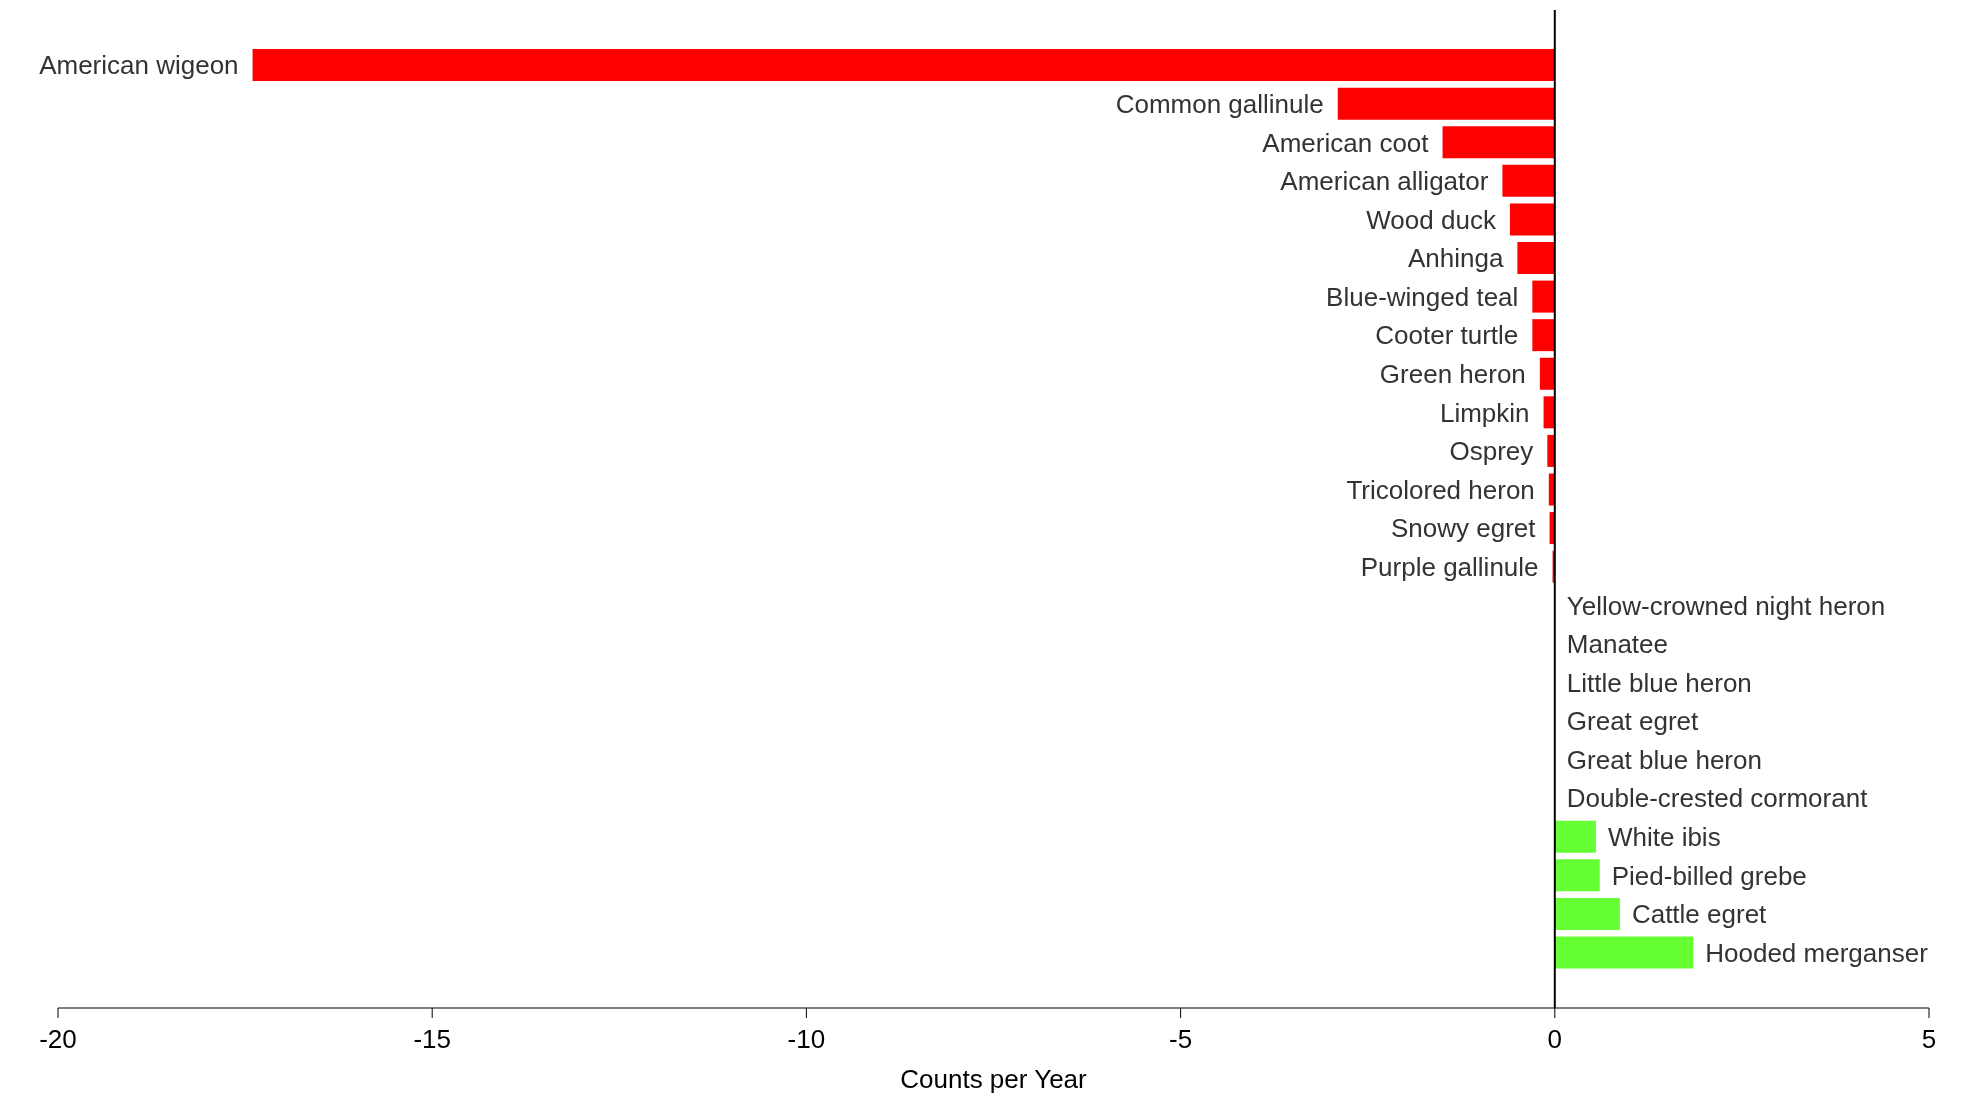 This screenshot has width=1969, height=1100. Describe the element at coordinates (1659, 682) in the screenshot. I see `y-tick-label: Little blue heron` at that location.